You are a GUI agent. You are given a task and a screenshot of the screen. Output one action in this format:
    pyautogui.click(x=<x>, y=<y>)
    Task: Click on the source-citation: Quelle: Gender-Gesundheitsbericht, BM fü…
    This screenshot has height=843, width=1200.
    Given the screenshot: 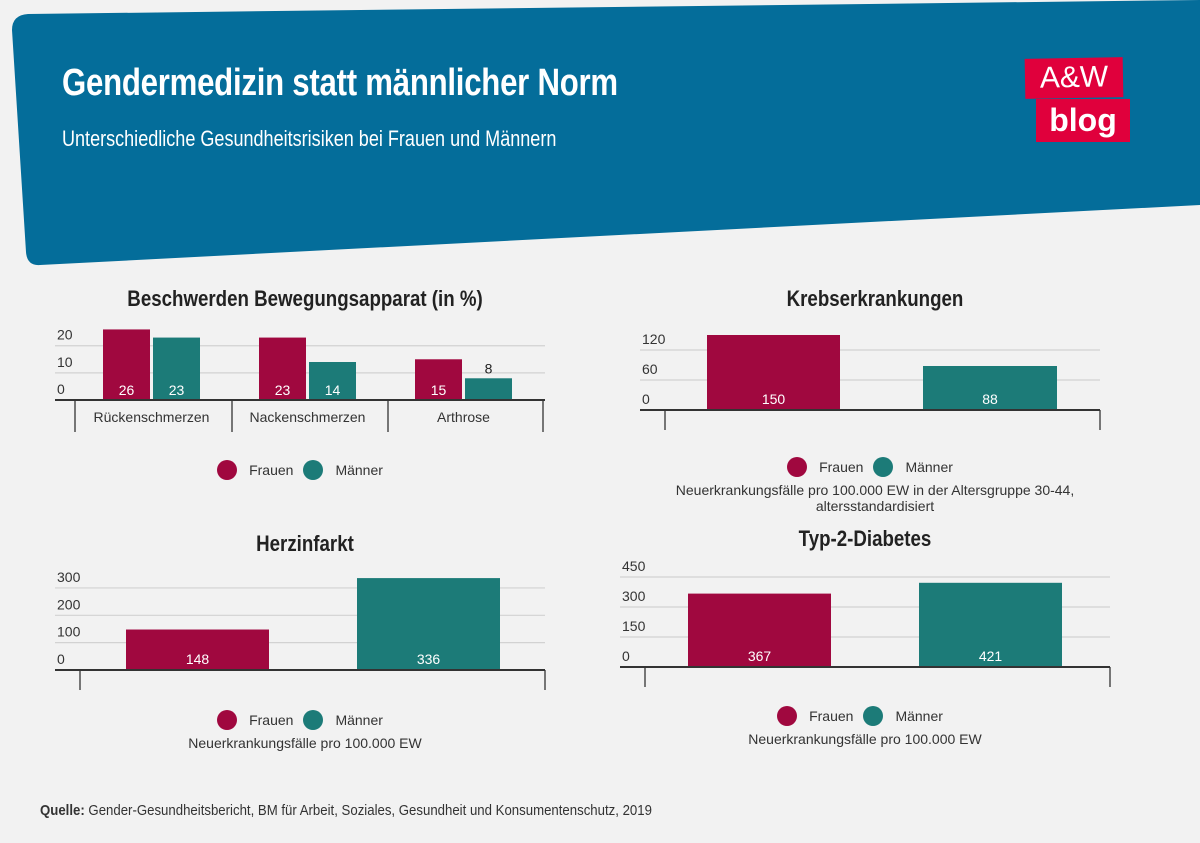 What is the action you would take?
    pyautogui.click(x=346, y=810)
    